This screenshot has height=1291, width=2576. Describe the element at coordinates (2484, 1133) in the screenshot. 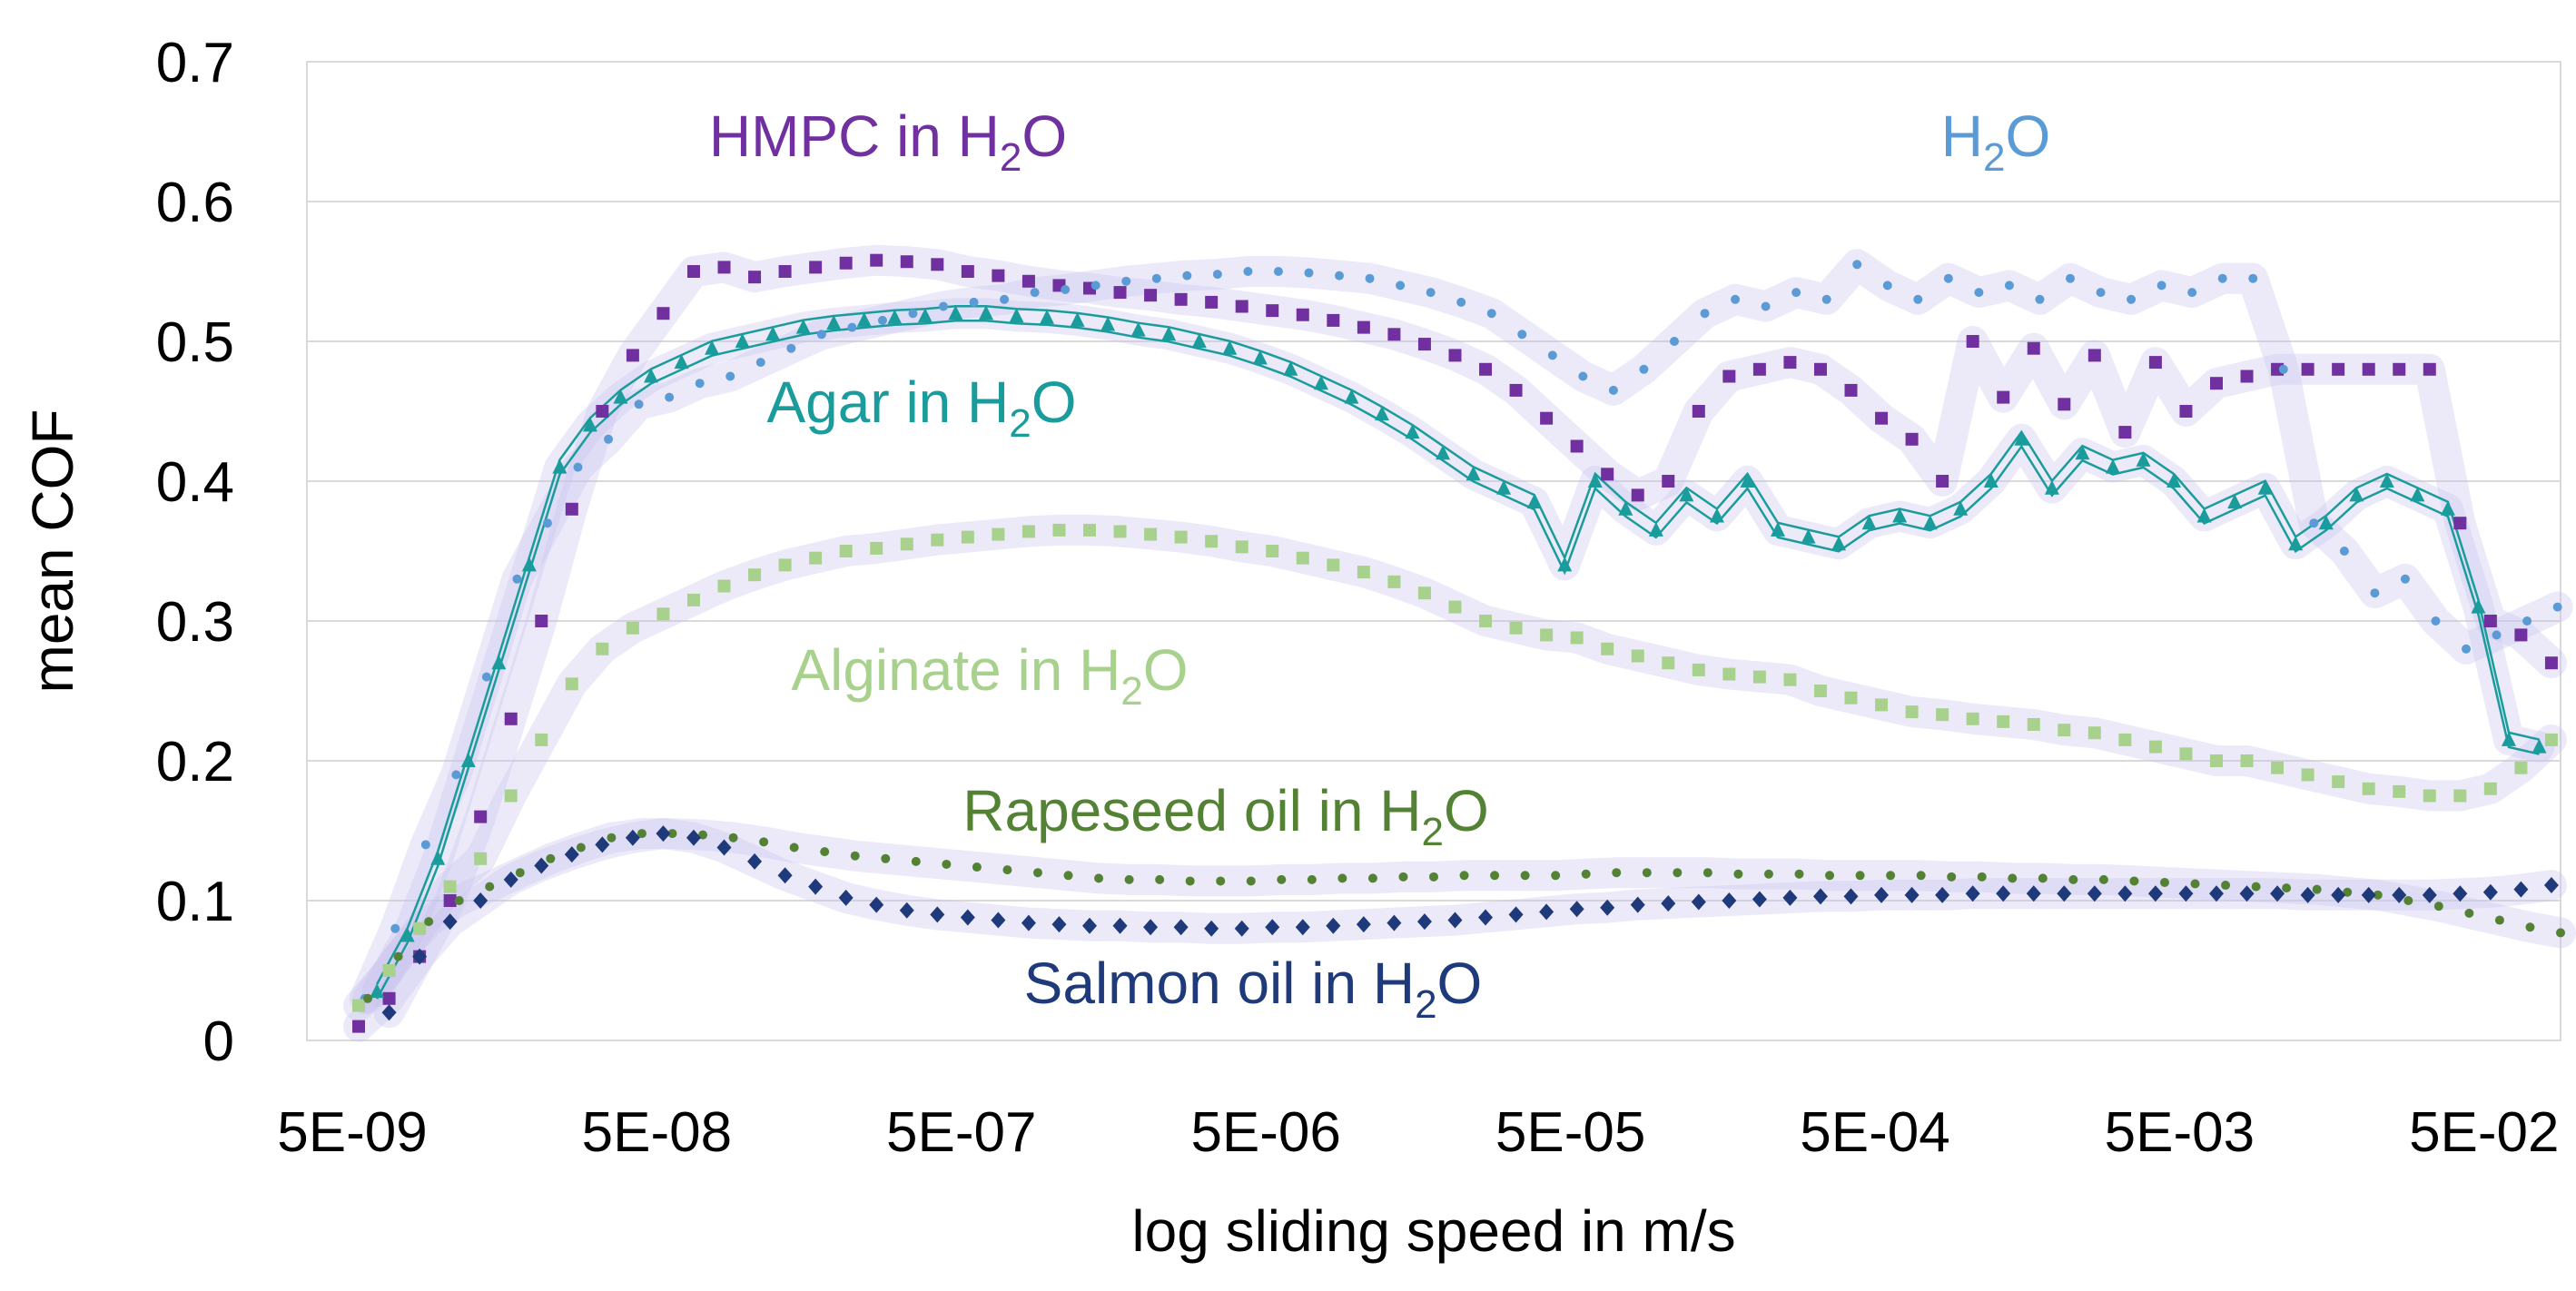

I see `x-tick-label: 5E-02` at that location.